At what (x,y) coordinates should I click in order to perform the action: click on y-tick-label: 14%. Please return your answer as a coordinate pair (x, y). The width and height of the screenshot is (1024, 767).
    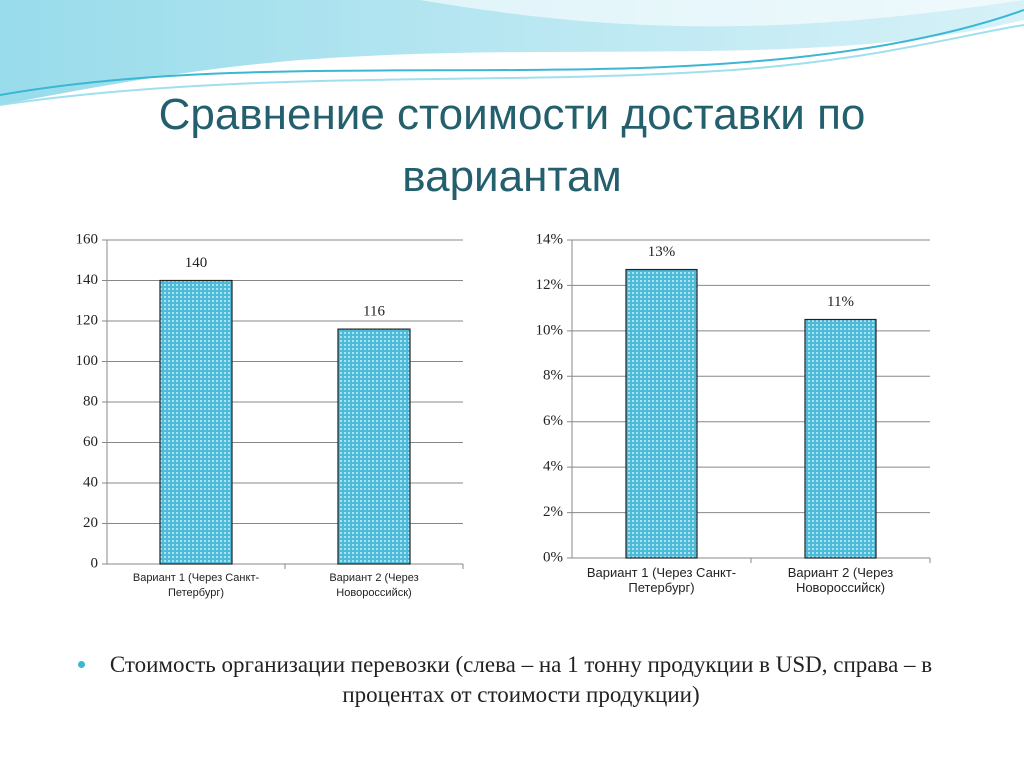
    Looking at the image, I should click on (550, 239).